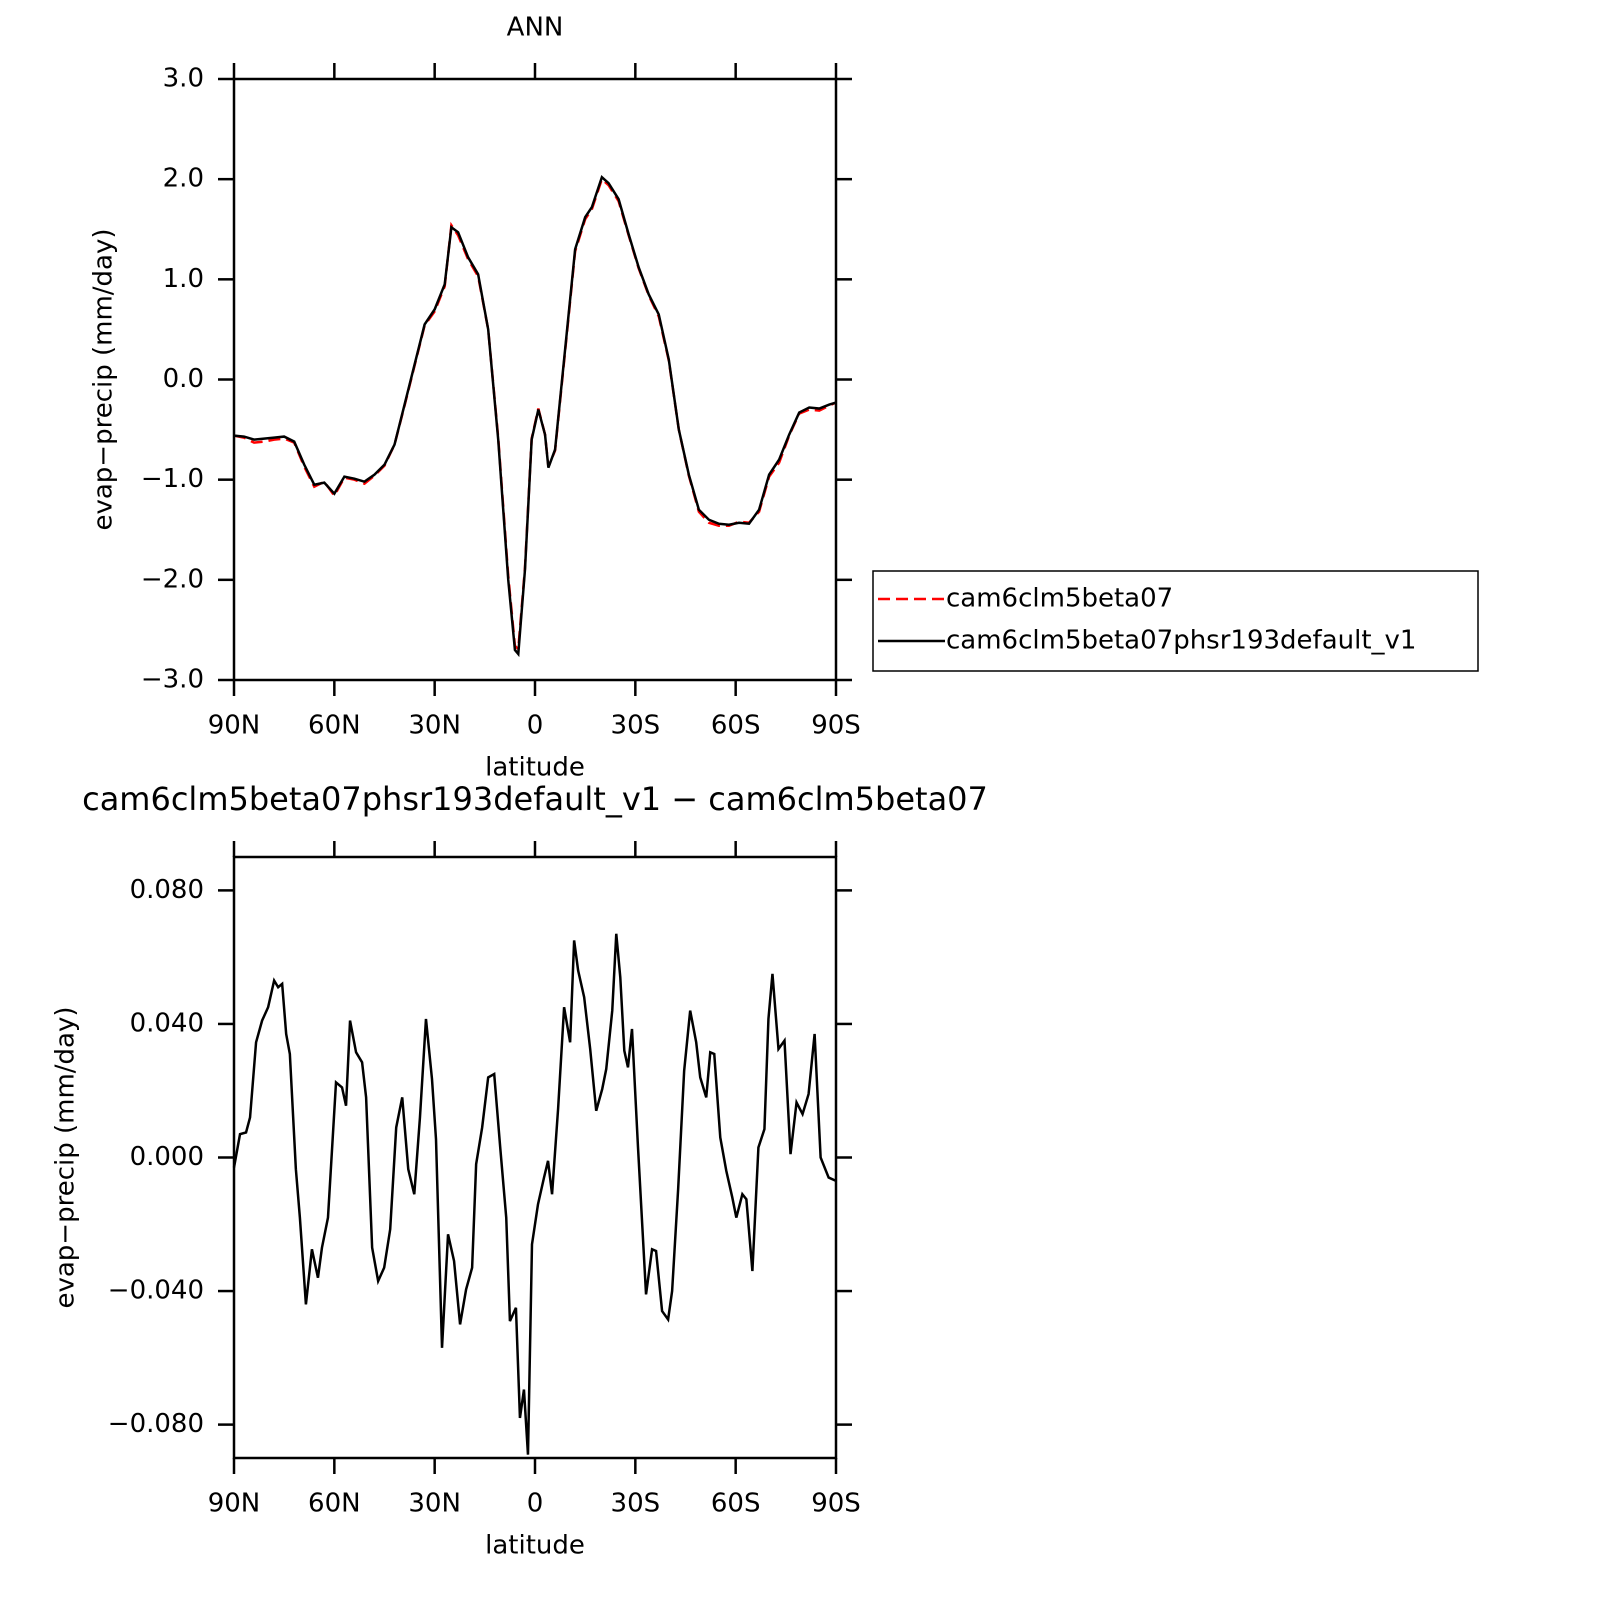 The image size is (1597, 1597). What do you see at coordinates (535, 28) in the screenshot?
I see `chart-title: ANN` at bounding box center [535, 28].